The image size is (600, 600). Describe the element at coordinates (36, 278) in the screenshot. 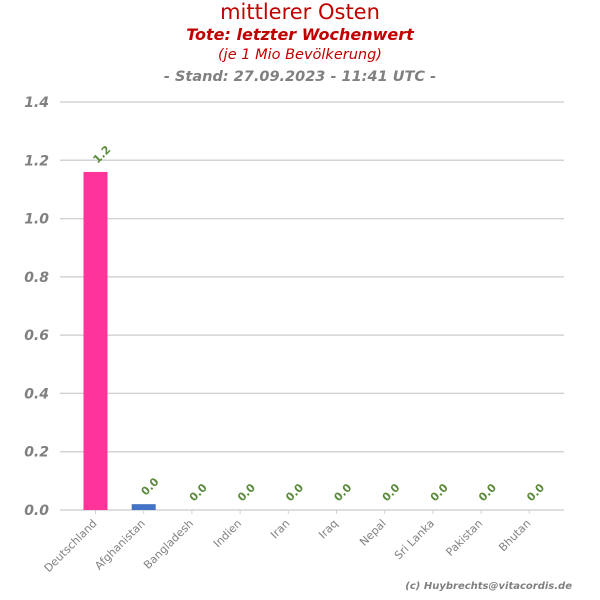

I see `y-tick-label: 0.8` at that location.